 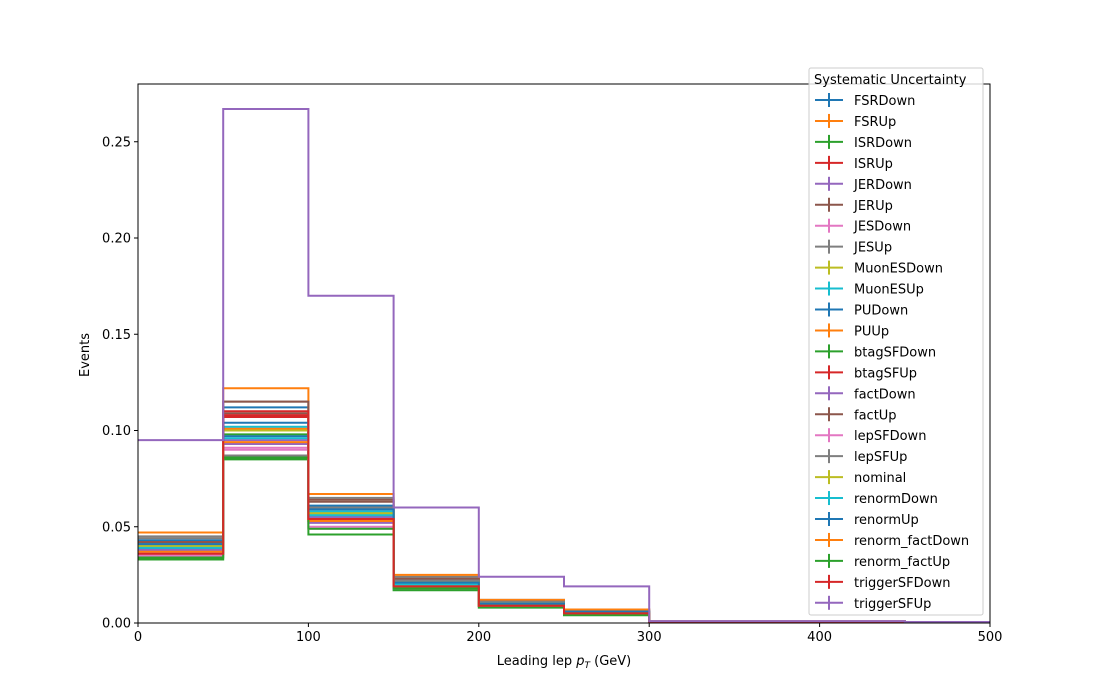 What do you see at coordinates (116, 335) in the screenshot?
I see `y-tick-label: 0.15` at bounding box center [116, 335].